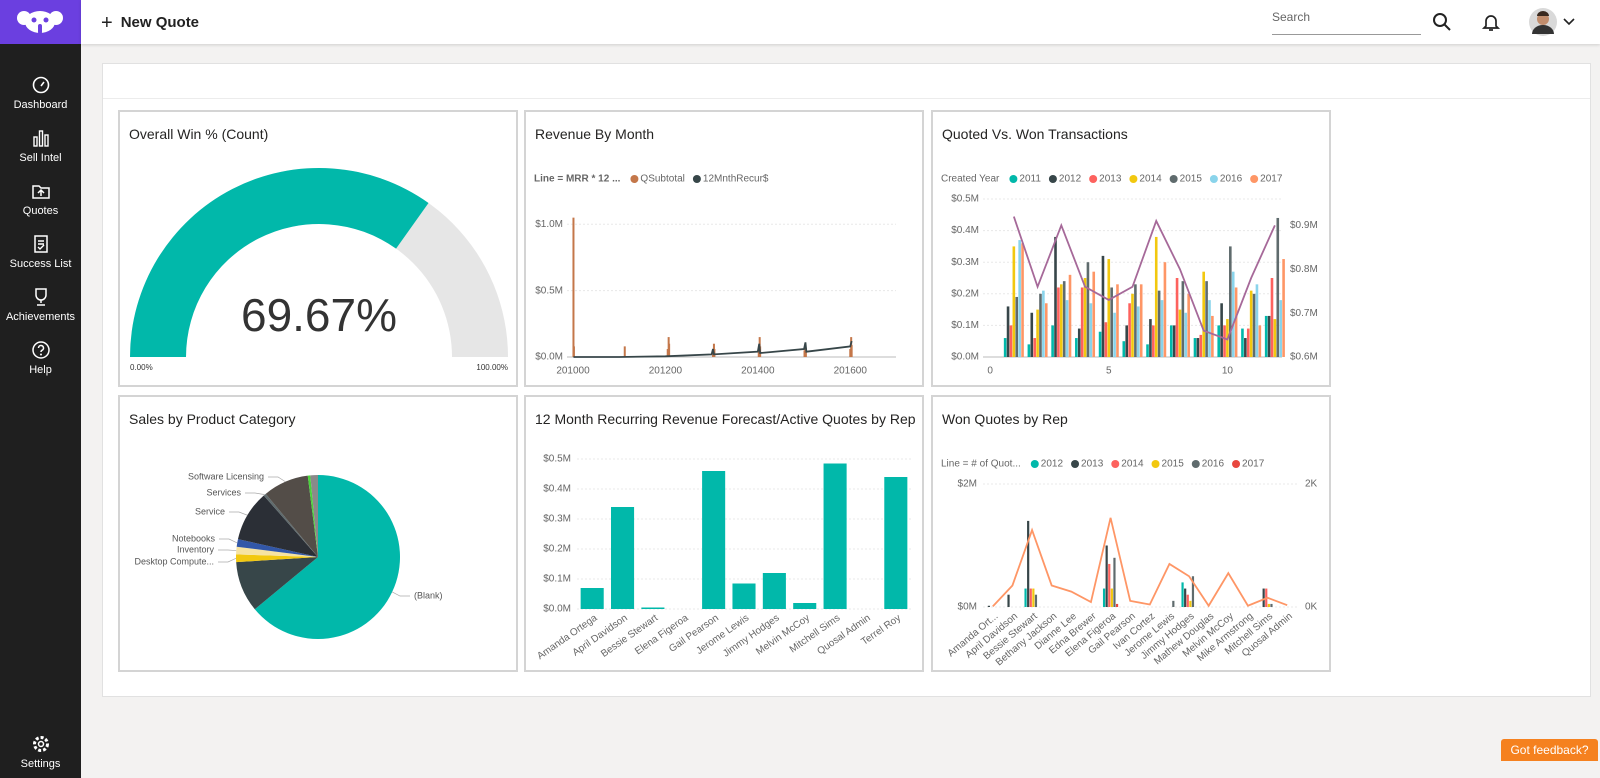 The image size is (1600, 778). I want to click on logo, so click(40, 22).